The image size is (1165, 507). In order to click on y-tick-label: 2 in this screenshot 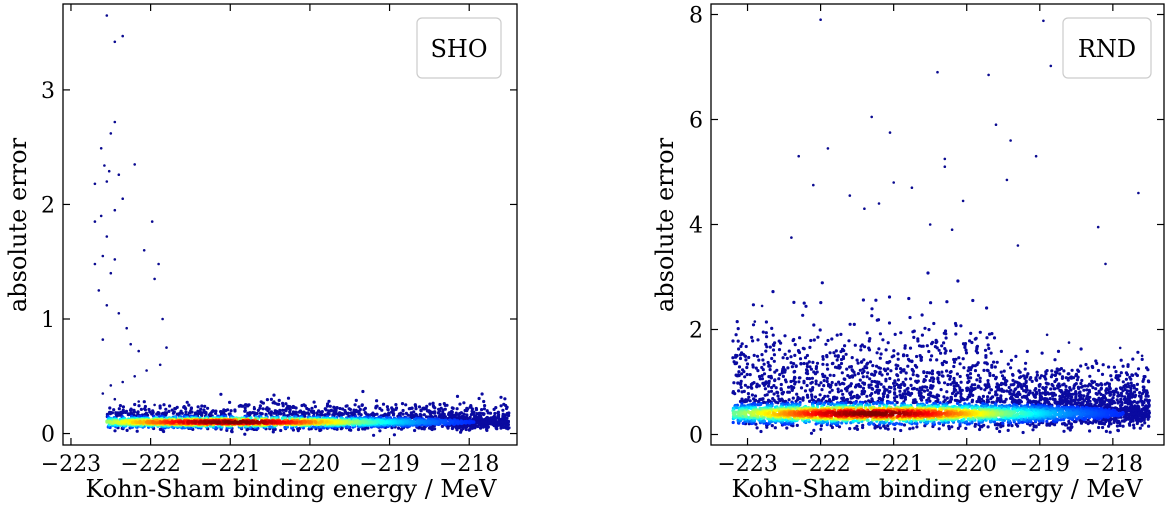, I will do `click(48, 205)`.